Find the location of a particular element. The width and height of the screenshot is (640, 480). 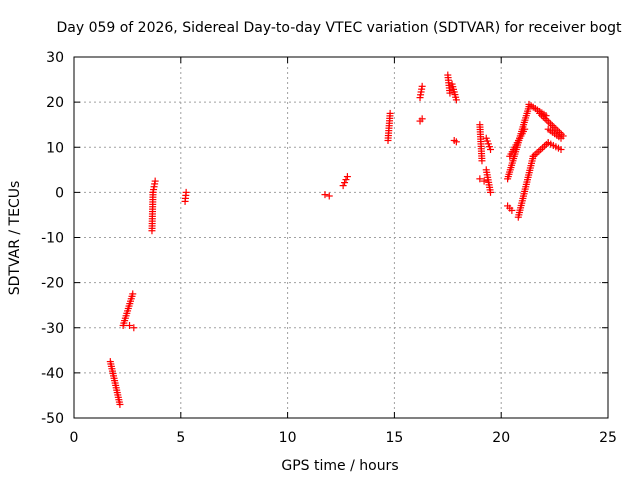

y-tick-label: 30 is located at coordinates (55, 58).